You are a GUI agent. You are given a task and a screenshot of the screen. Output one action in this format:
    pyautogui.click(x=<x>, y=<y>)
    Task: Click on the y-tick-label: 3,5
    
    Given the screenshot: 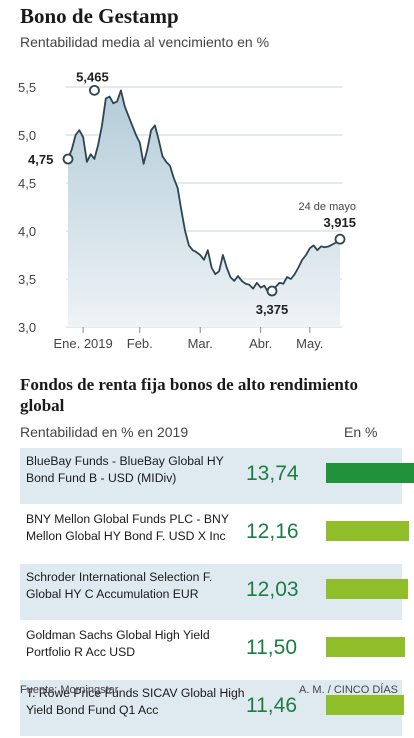 What is the action you would take?
    pyautogui.click(x=27, y=279)
    